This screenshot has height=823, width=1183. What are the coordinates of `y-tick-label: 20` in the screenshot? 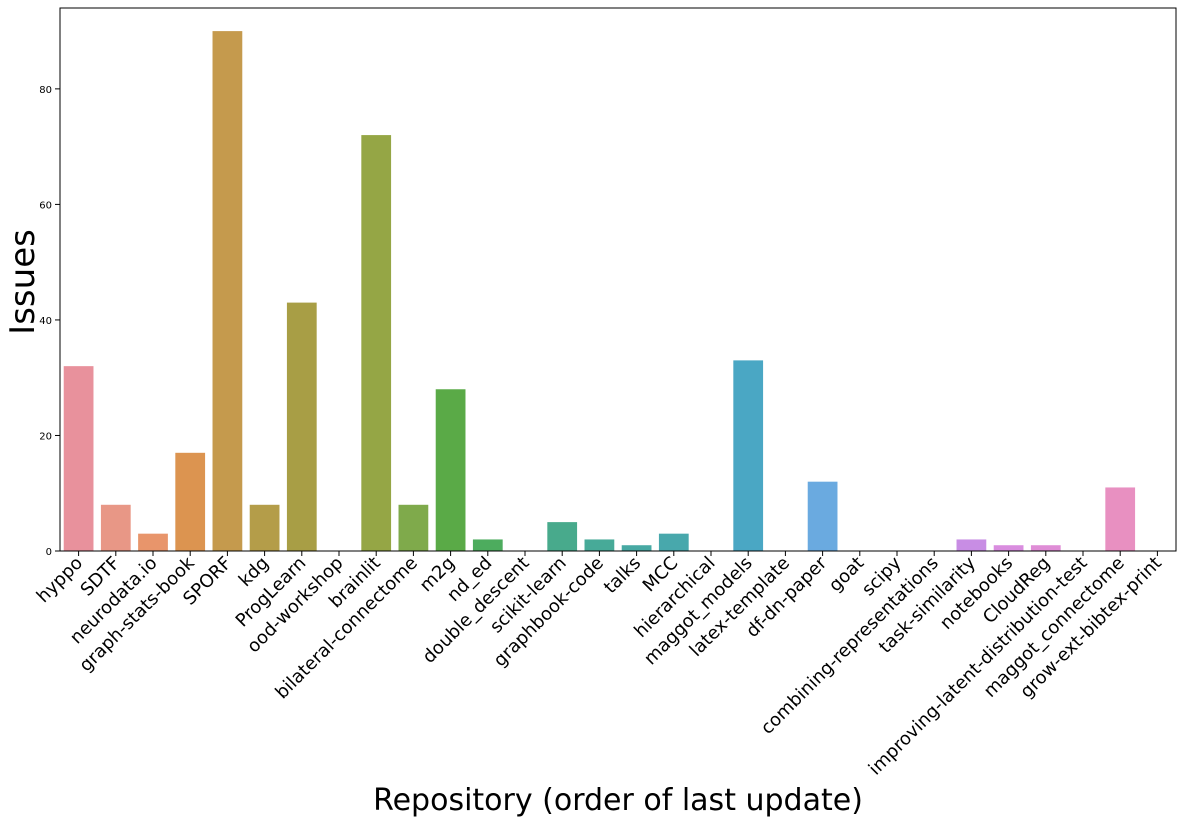 It's located at (45, 436).